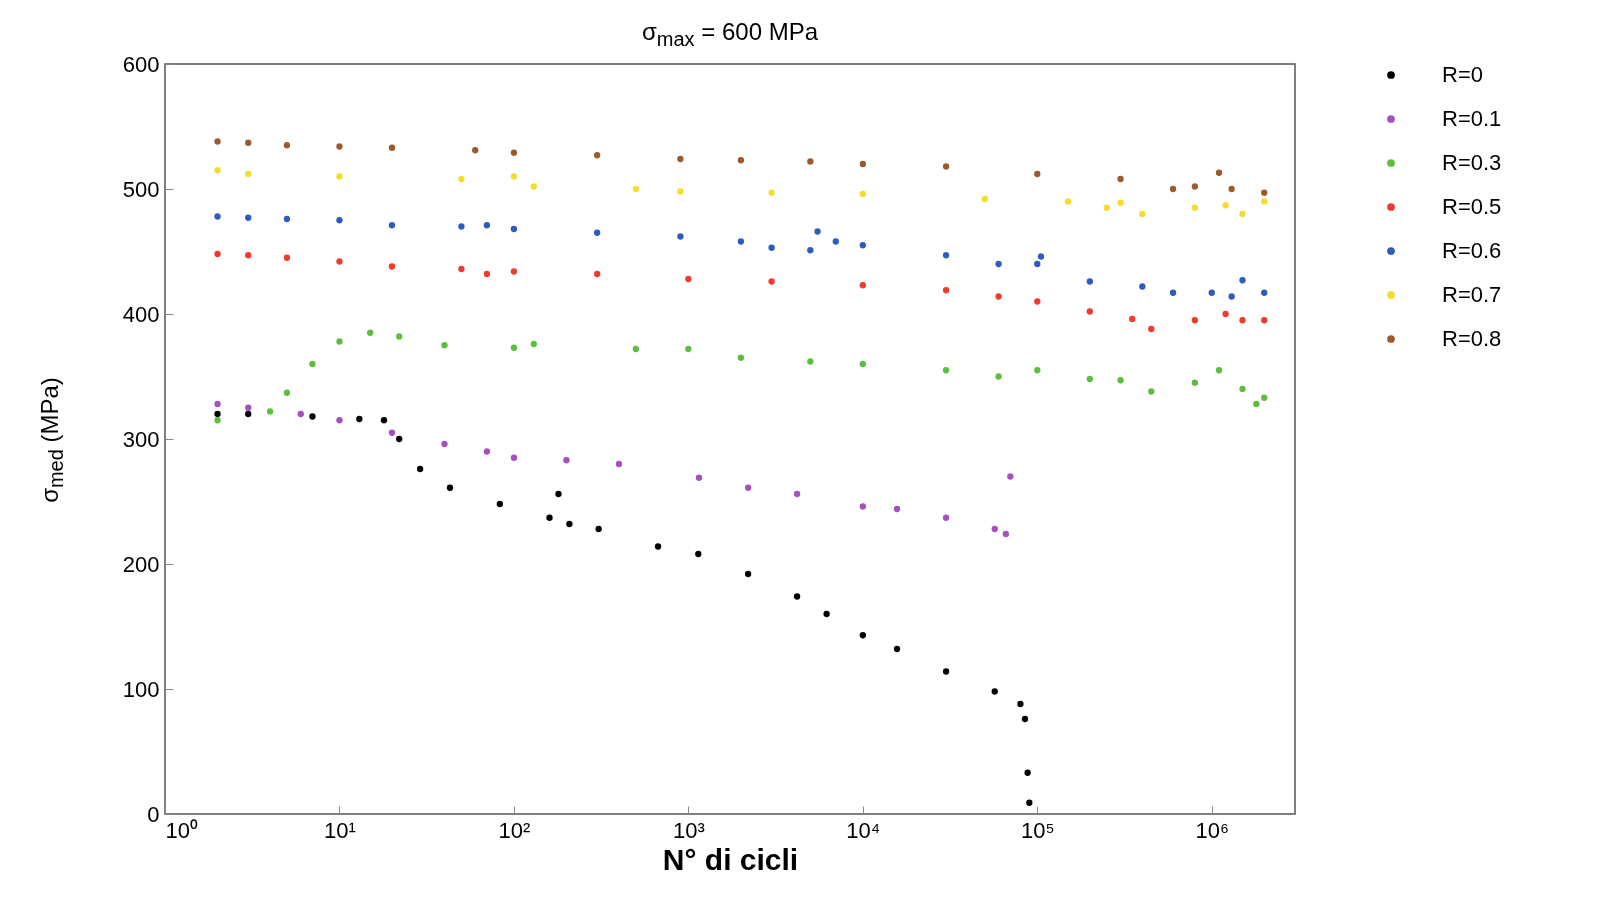  I want to click on legend-label: R=0.1, so click(1472, 118).